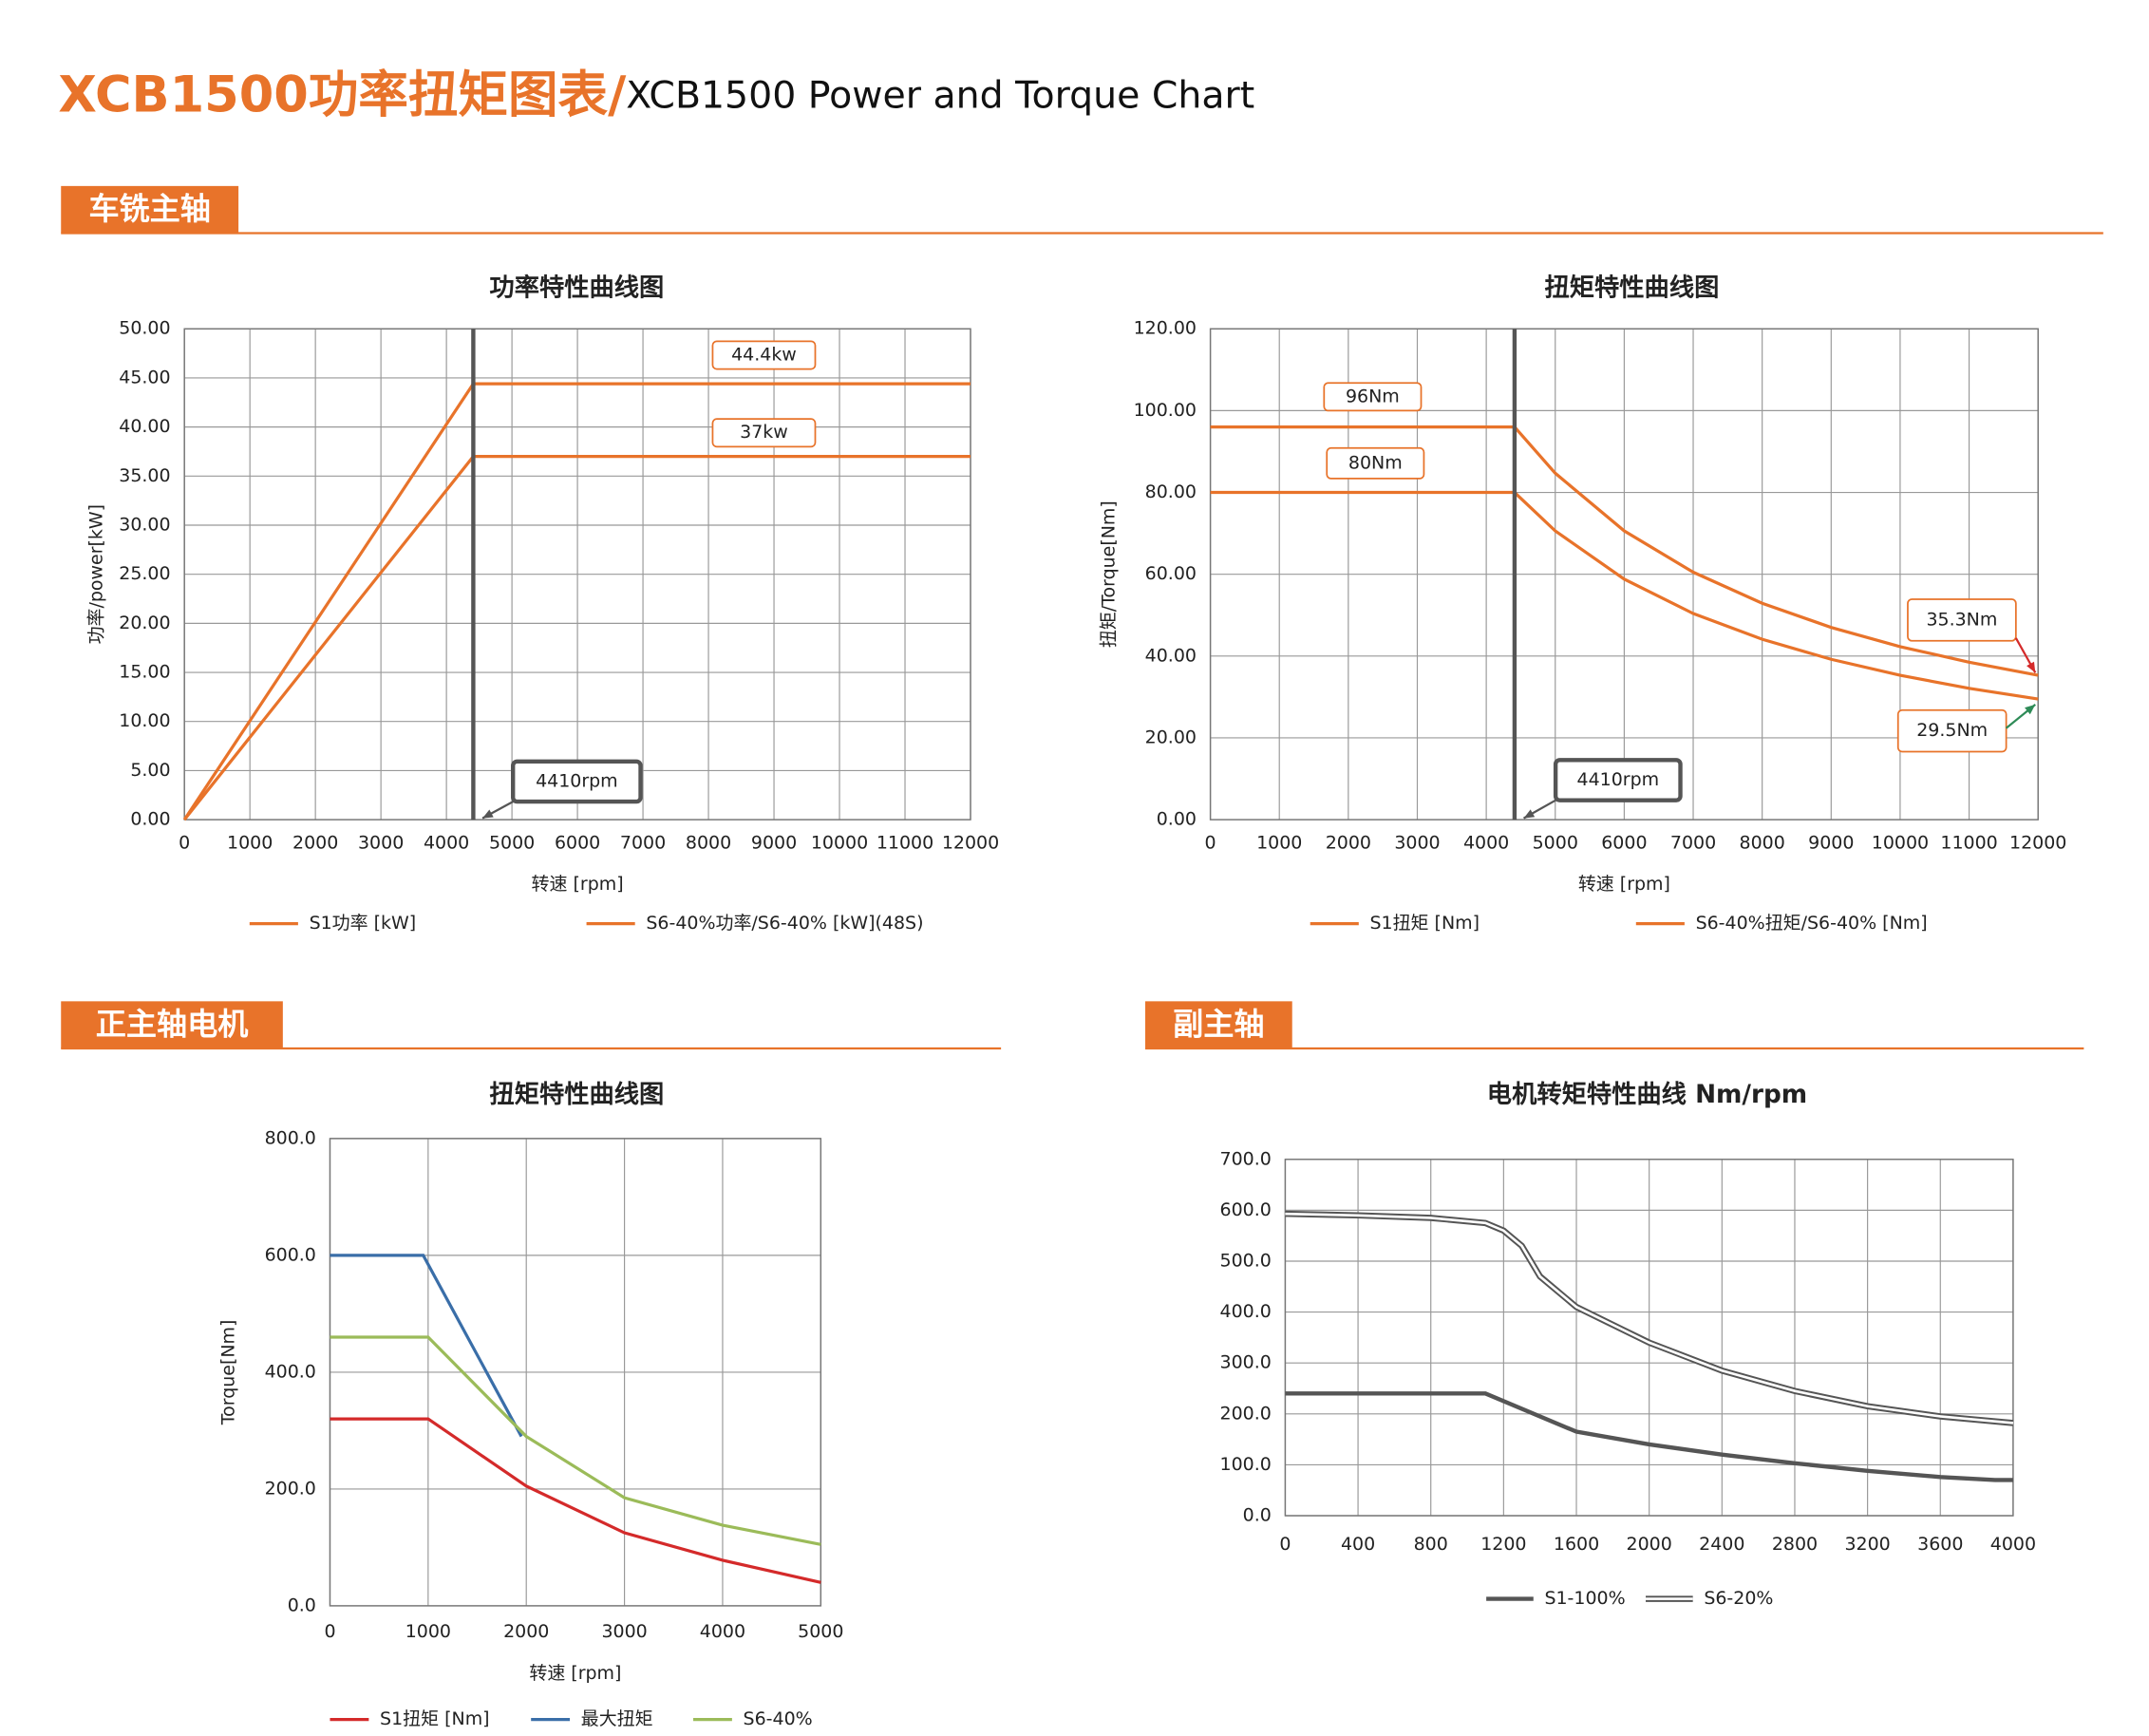  Describe the element at coordinates (1431, 1545) in the screenshot. I see `x-tick-label: 800` at that location.